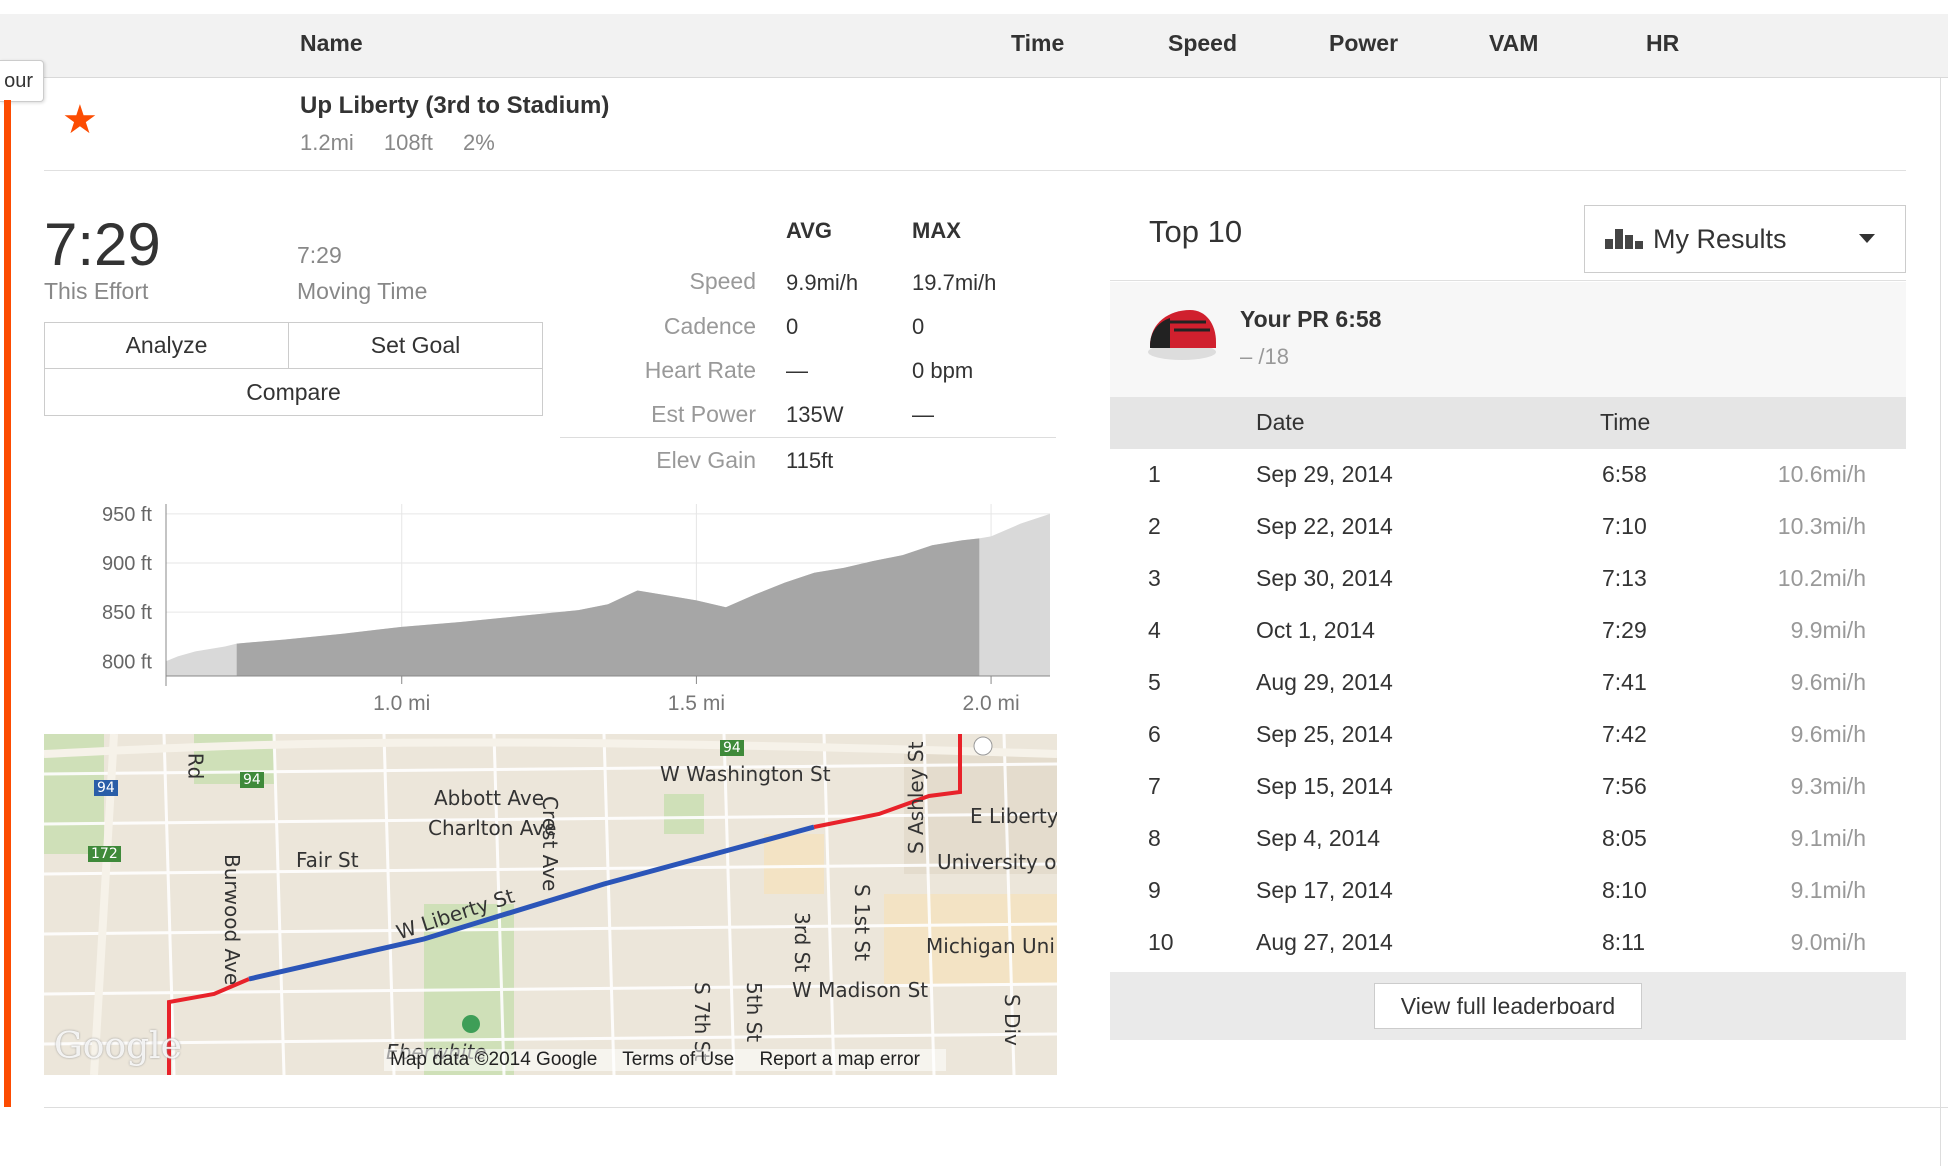 This screenshot has height=1166, width=1948. Describe the element at coordinates (974, 46) in the screenshot. I see `table-header-bar` at that location.